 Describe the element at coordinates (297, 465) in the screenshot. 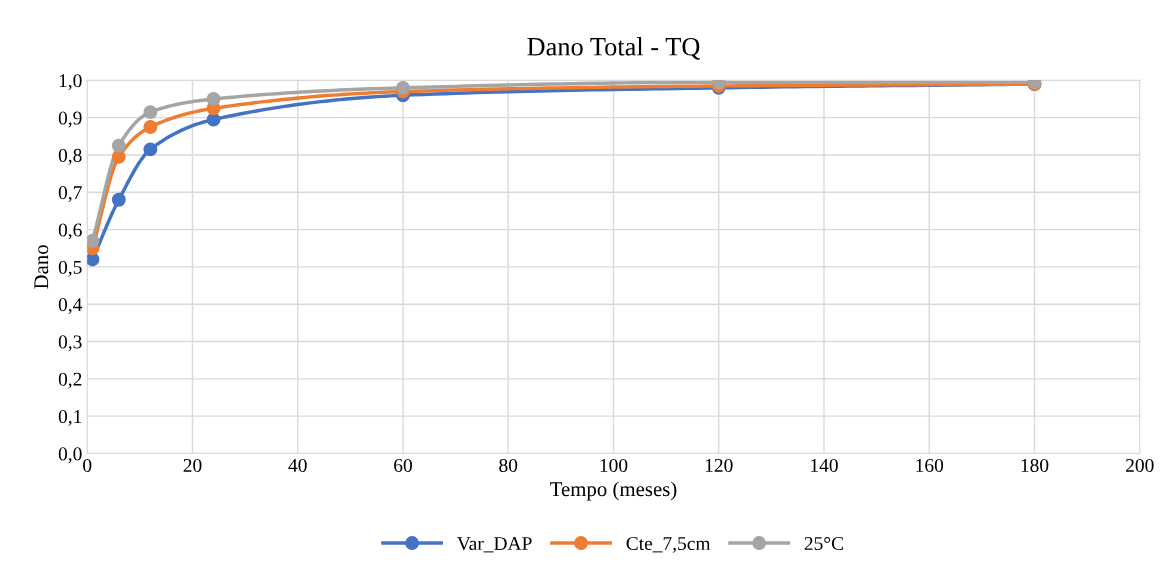

I see `x-tick-label: 40` at that location.